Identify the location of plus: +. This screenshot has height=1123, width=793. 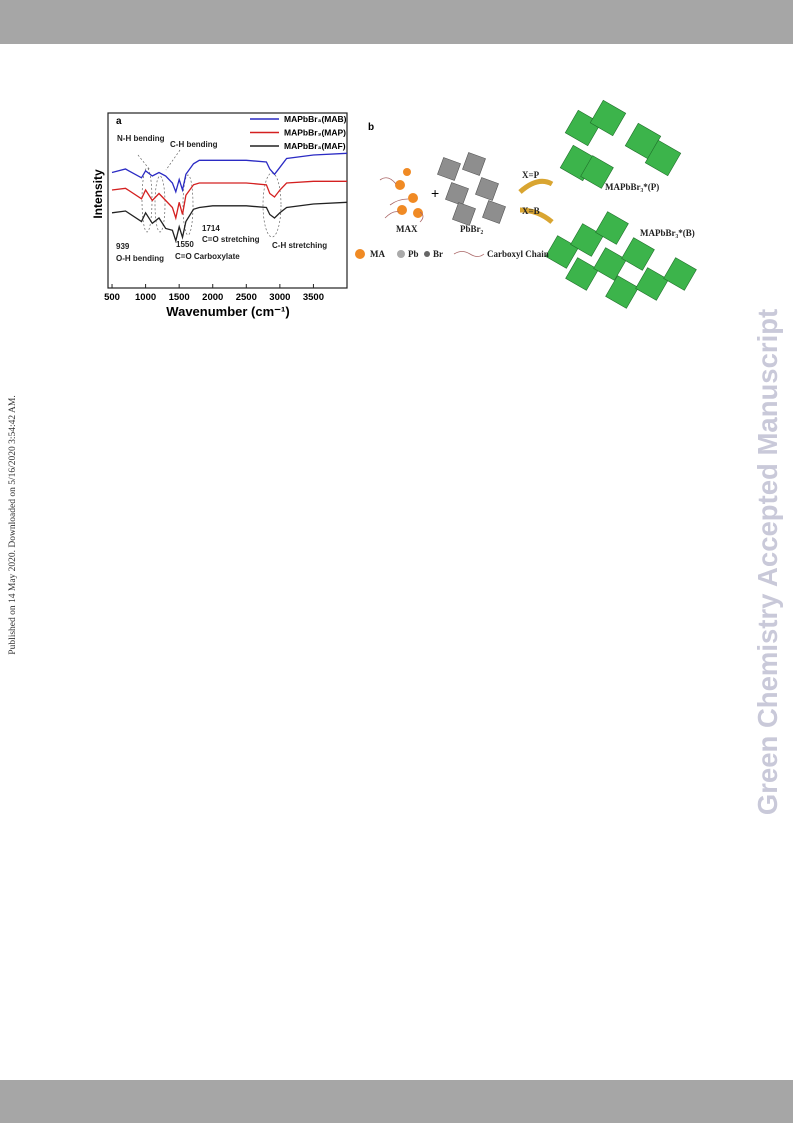
(435, 193).